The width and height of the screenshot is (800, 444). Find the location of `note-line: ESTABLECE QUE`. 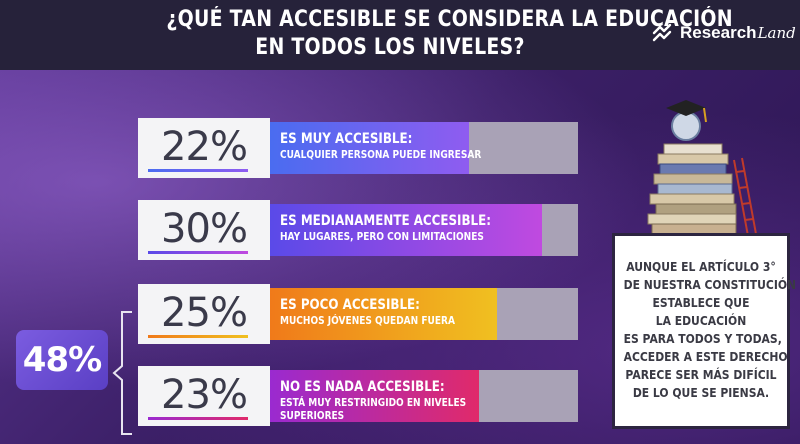

note-line: ESTABLECE QUE is located at coordinates (701, 303).